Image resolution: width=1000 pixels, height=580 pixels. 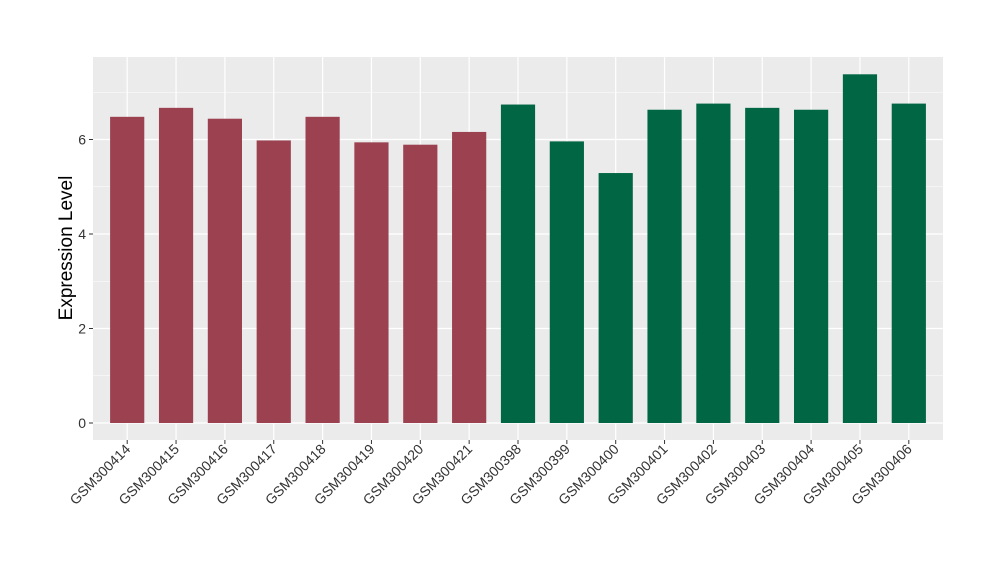 What do you see at coordinates (224, 271) in the screenshot?
I see `bar-GSM300416` at bounding box center [224, 271].